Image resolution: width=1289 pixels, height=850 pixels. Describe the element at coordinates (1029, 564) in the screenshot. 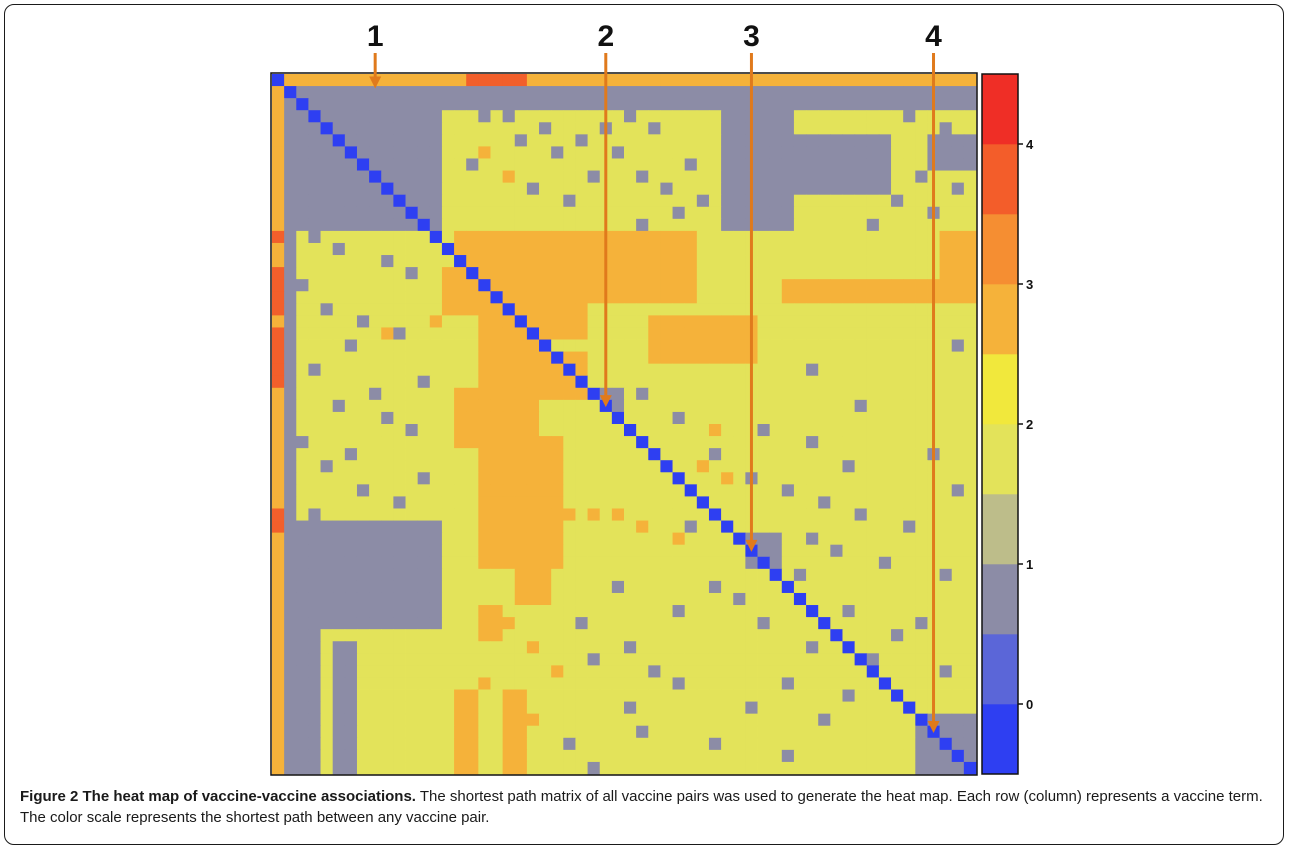

I see `colorbar-tick-label: 1` at that location.